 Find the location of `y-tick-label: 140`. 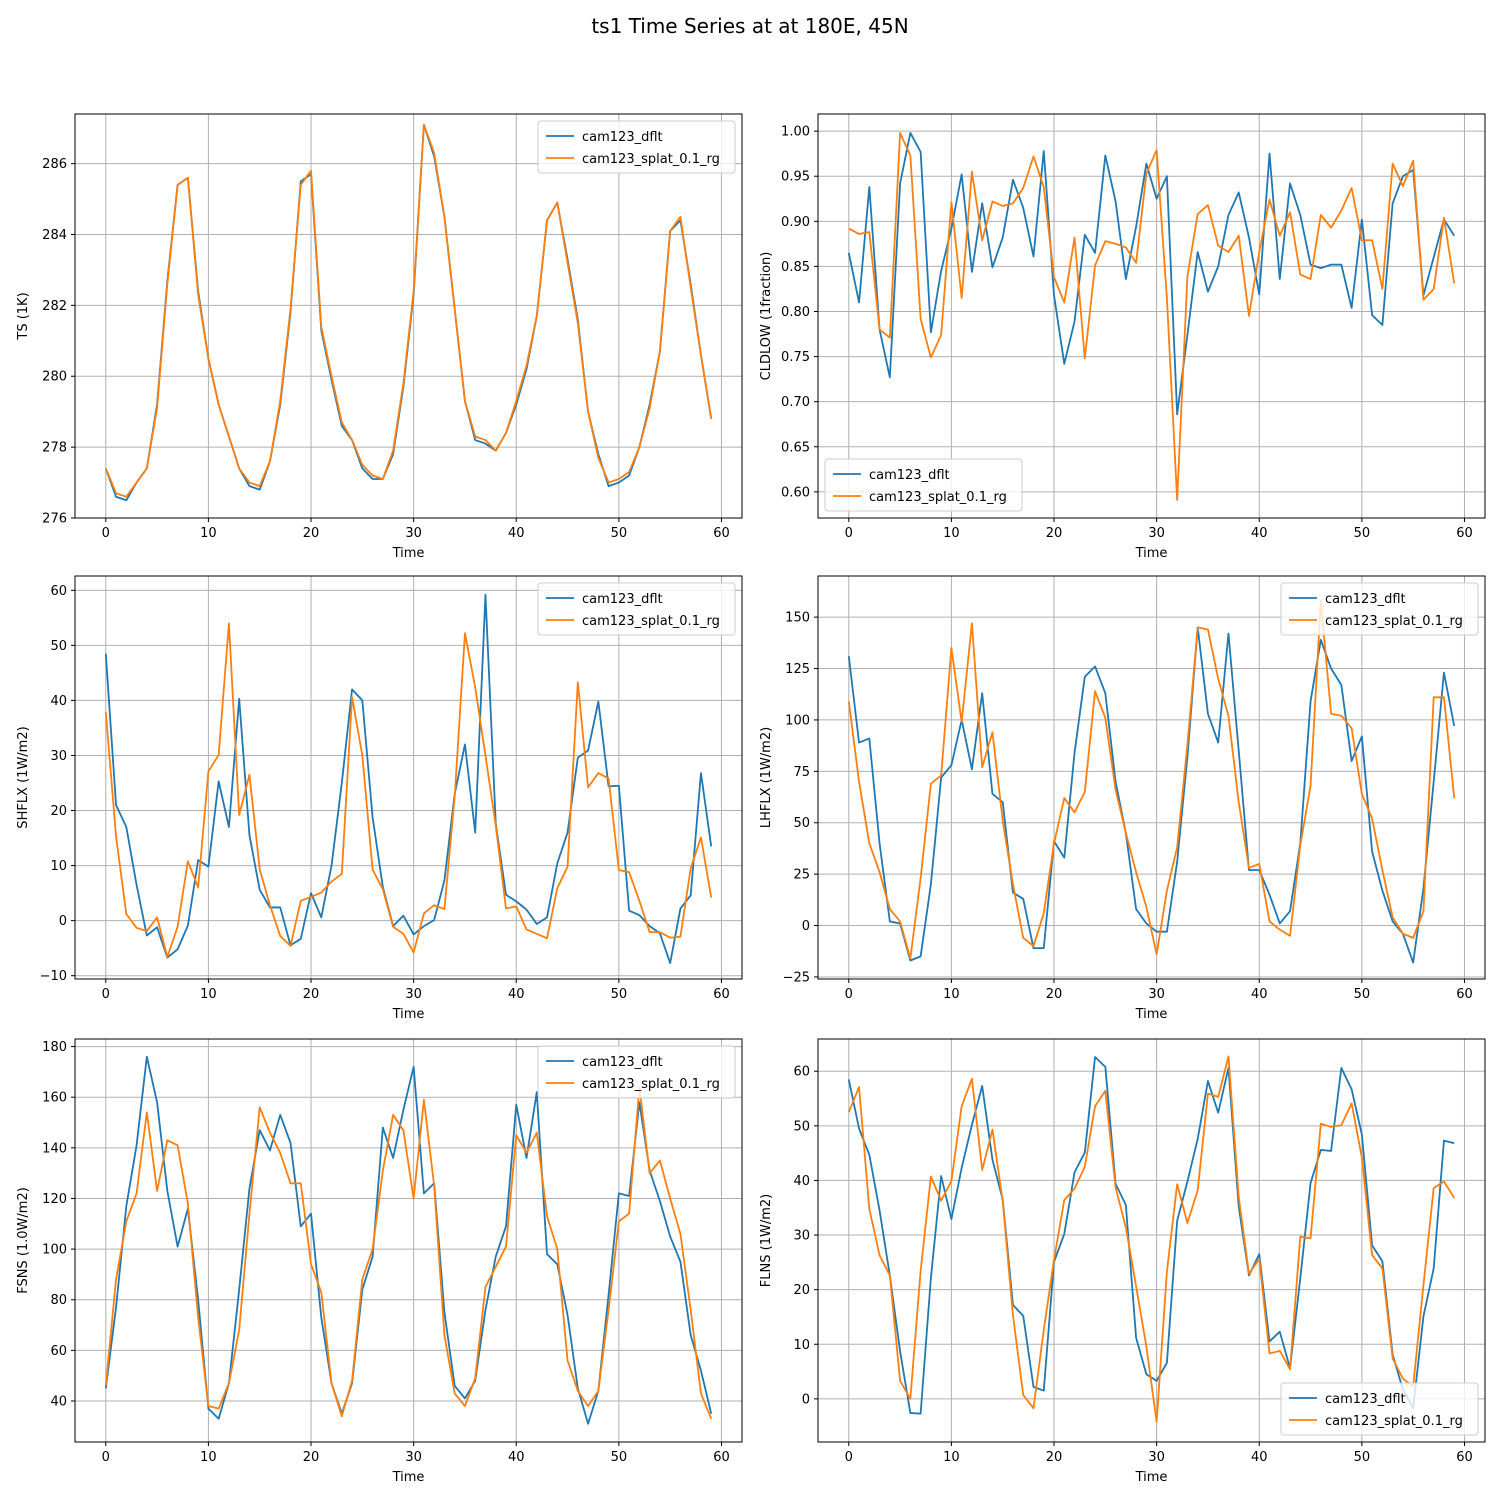

y-tick-label: 140 is located at coordinates (54, 1148).